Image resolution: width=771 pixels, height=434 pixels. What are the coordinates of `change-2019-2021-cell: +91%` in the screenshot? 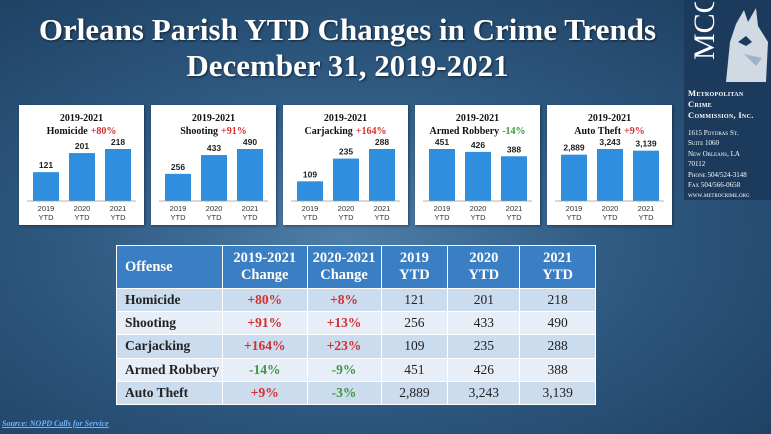 It's located at (264, 323).